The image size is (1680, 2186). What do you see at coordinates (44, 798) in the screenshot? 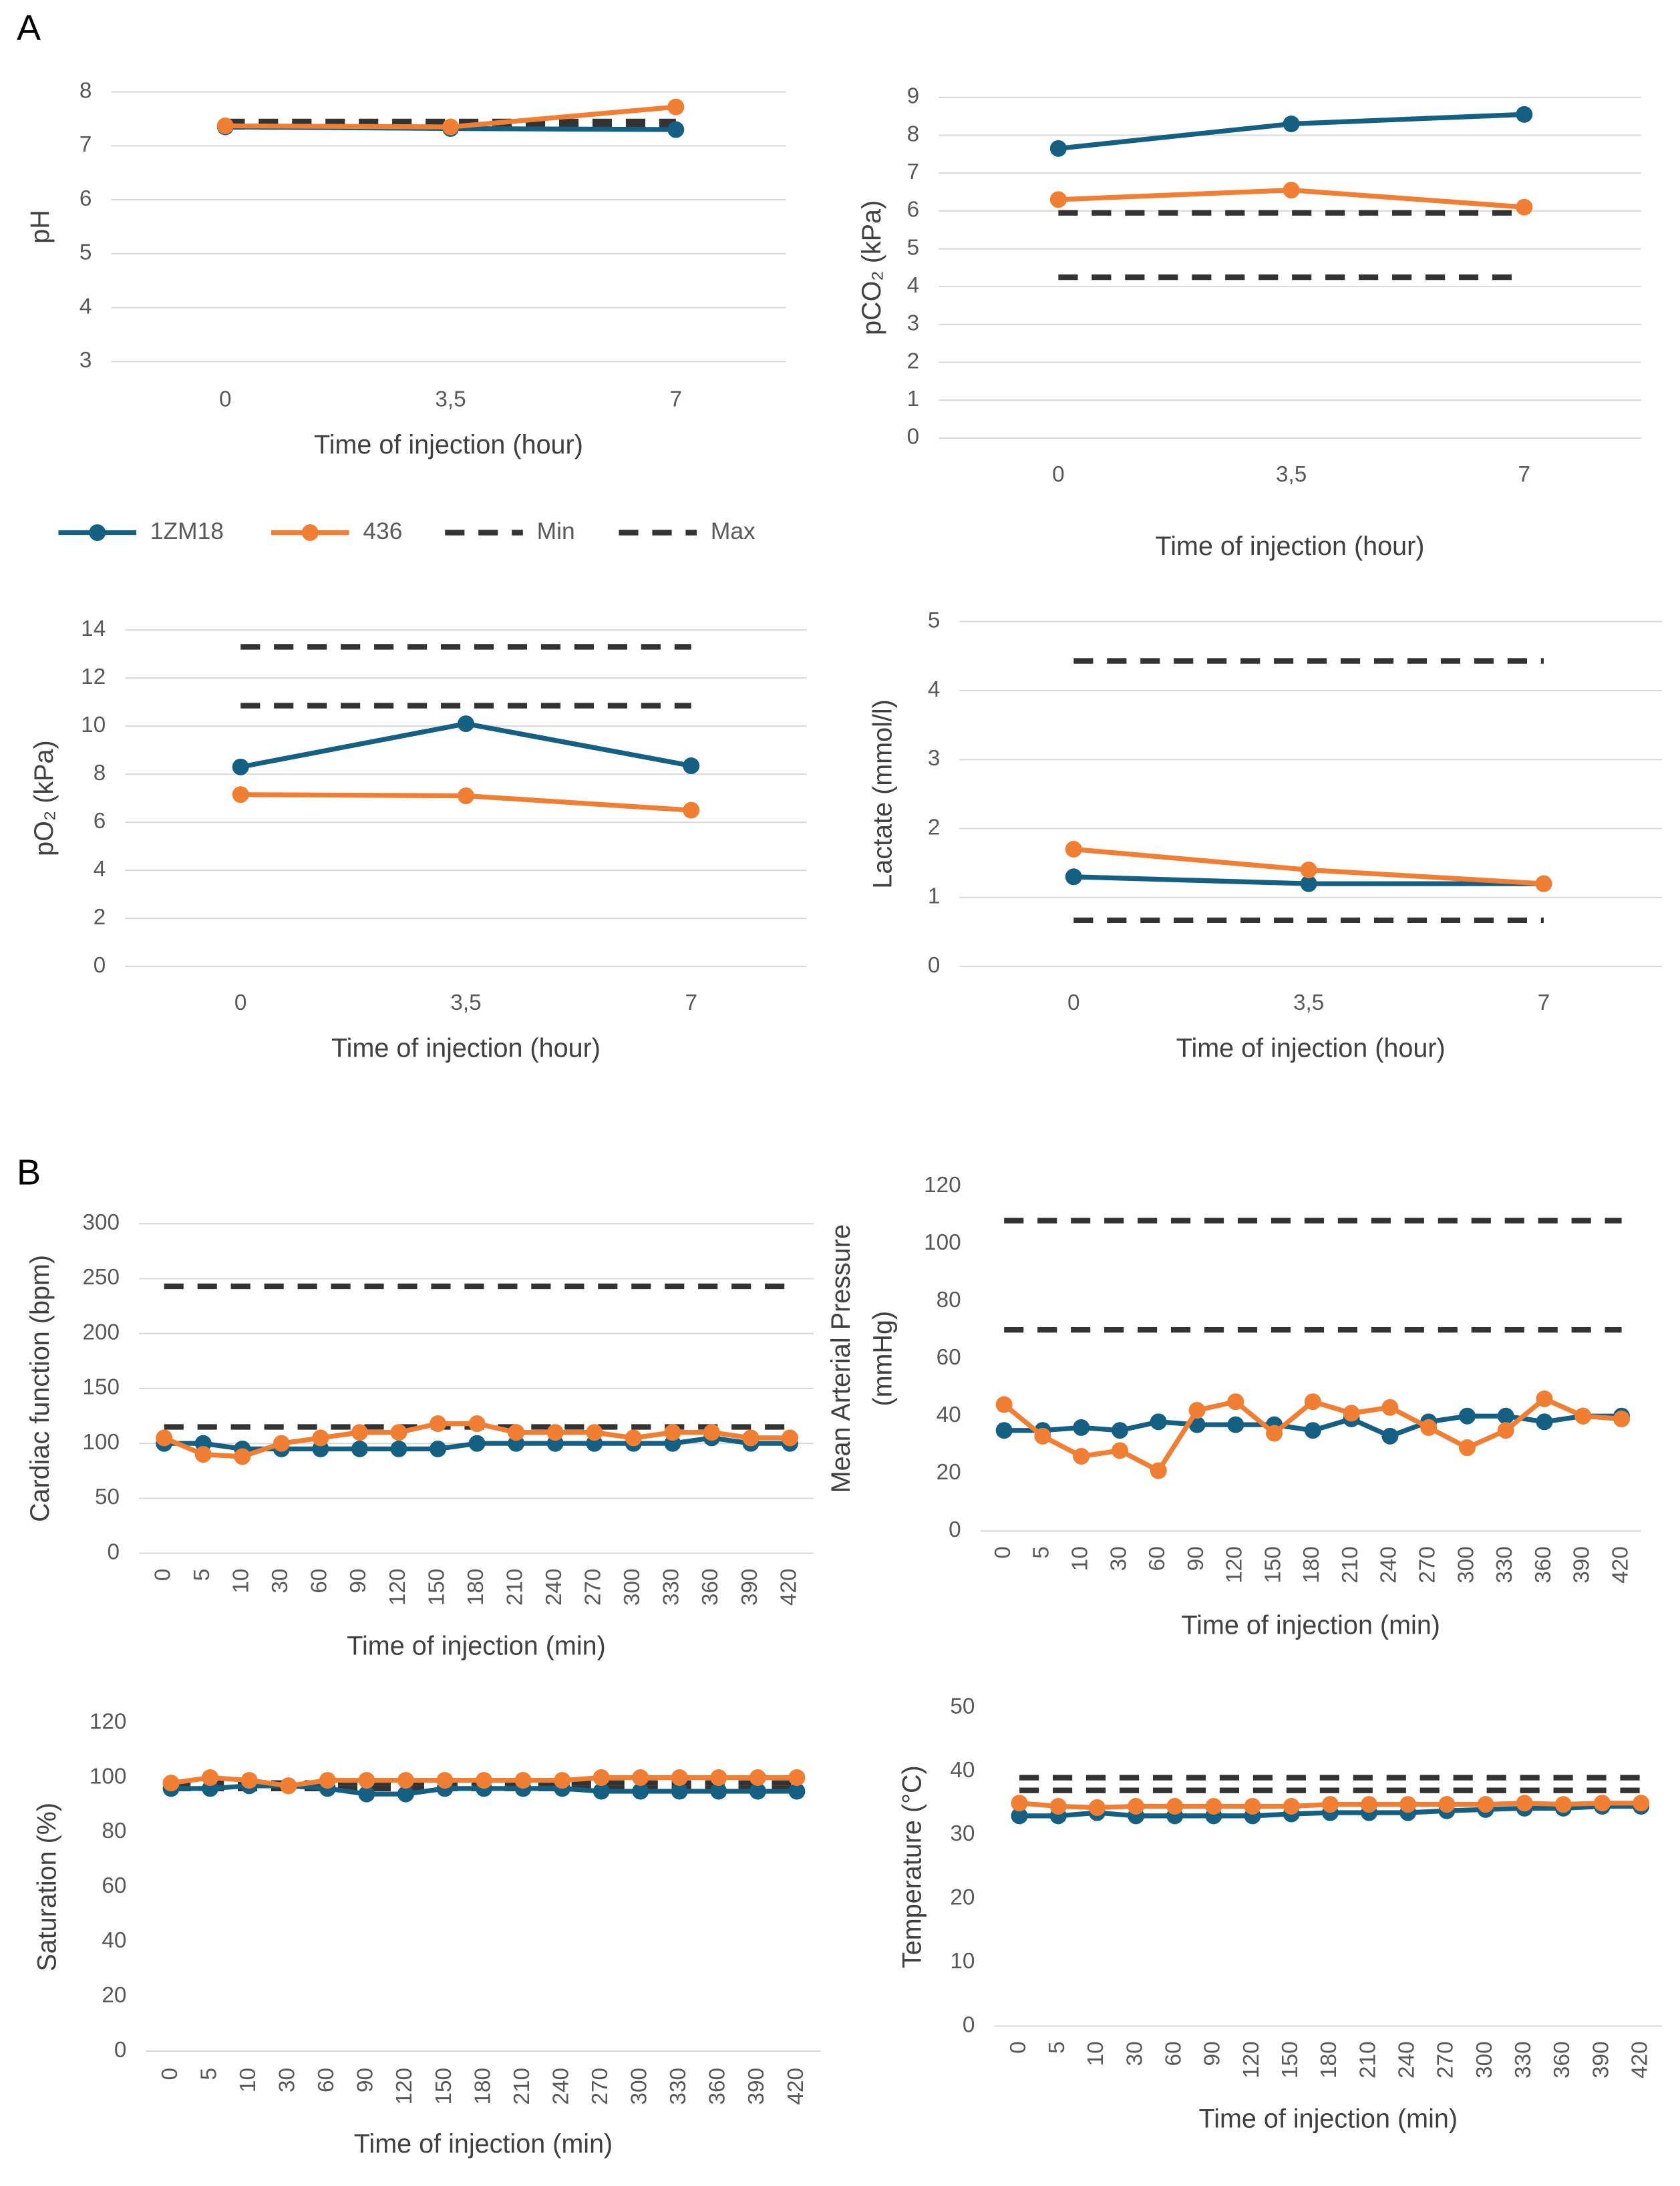
I see `y-axis-title: pO₂ (kPa)` at bounding box center [44, 798].